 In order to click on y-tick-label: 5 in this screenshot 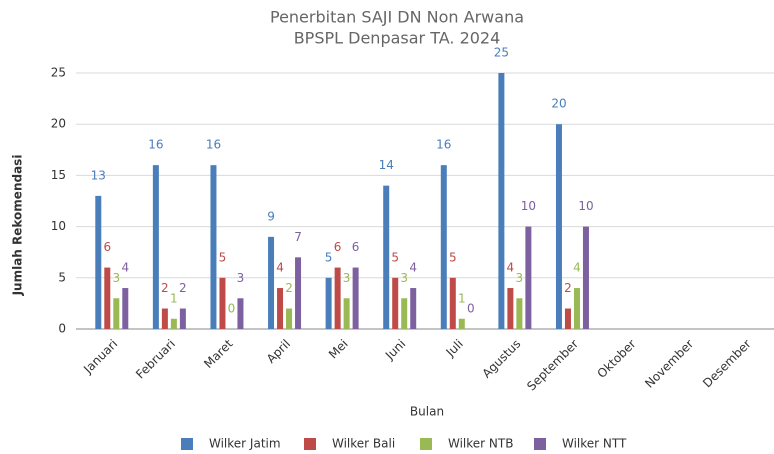, I will do `click(62, 277)`.